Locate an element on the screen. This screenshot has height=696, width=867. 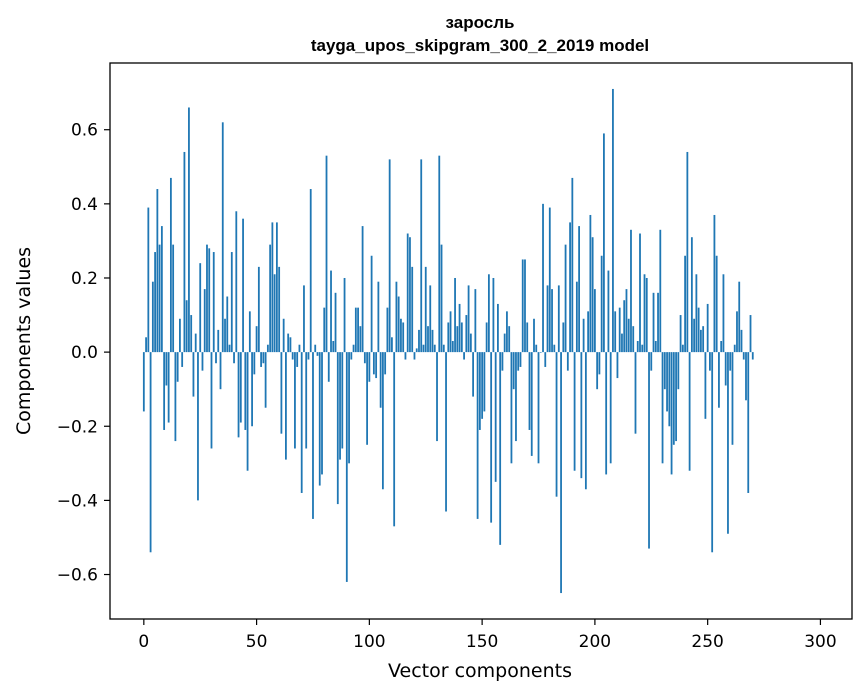
x-tick-label: 50 is located at coordinates (257, 642).